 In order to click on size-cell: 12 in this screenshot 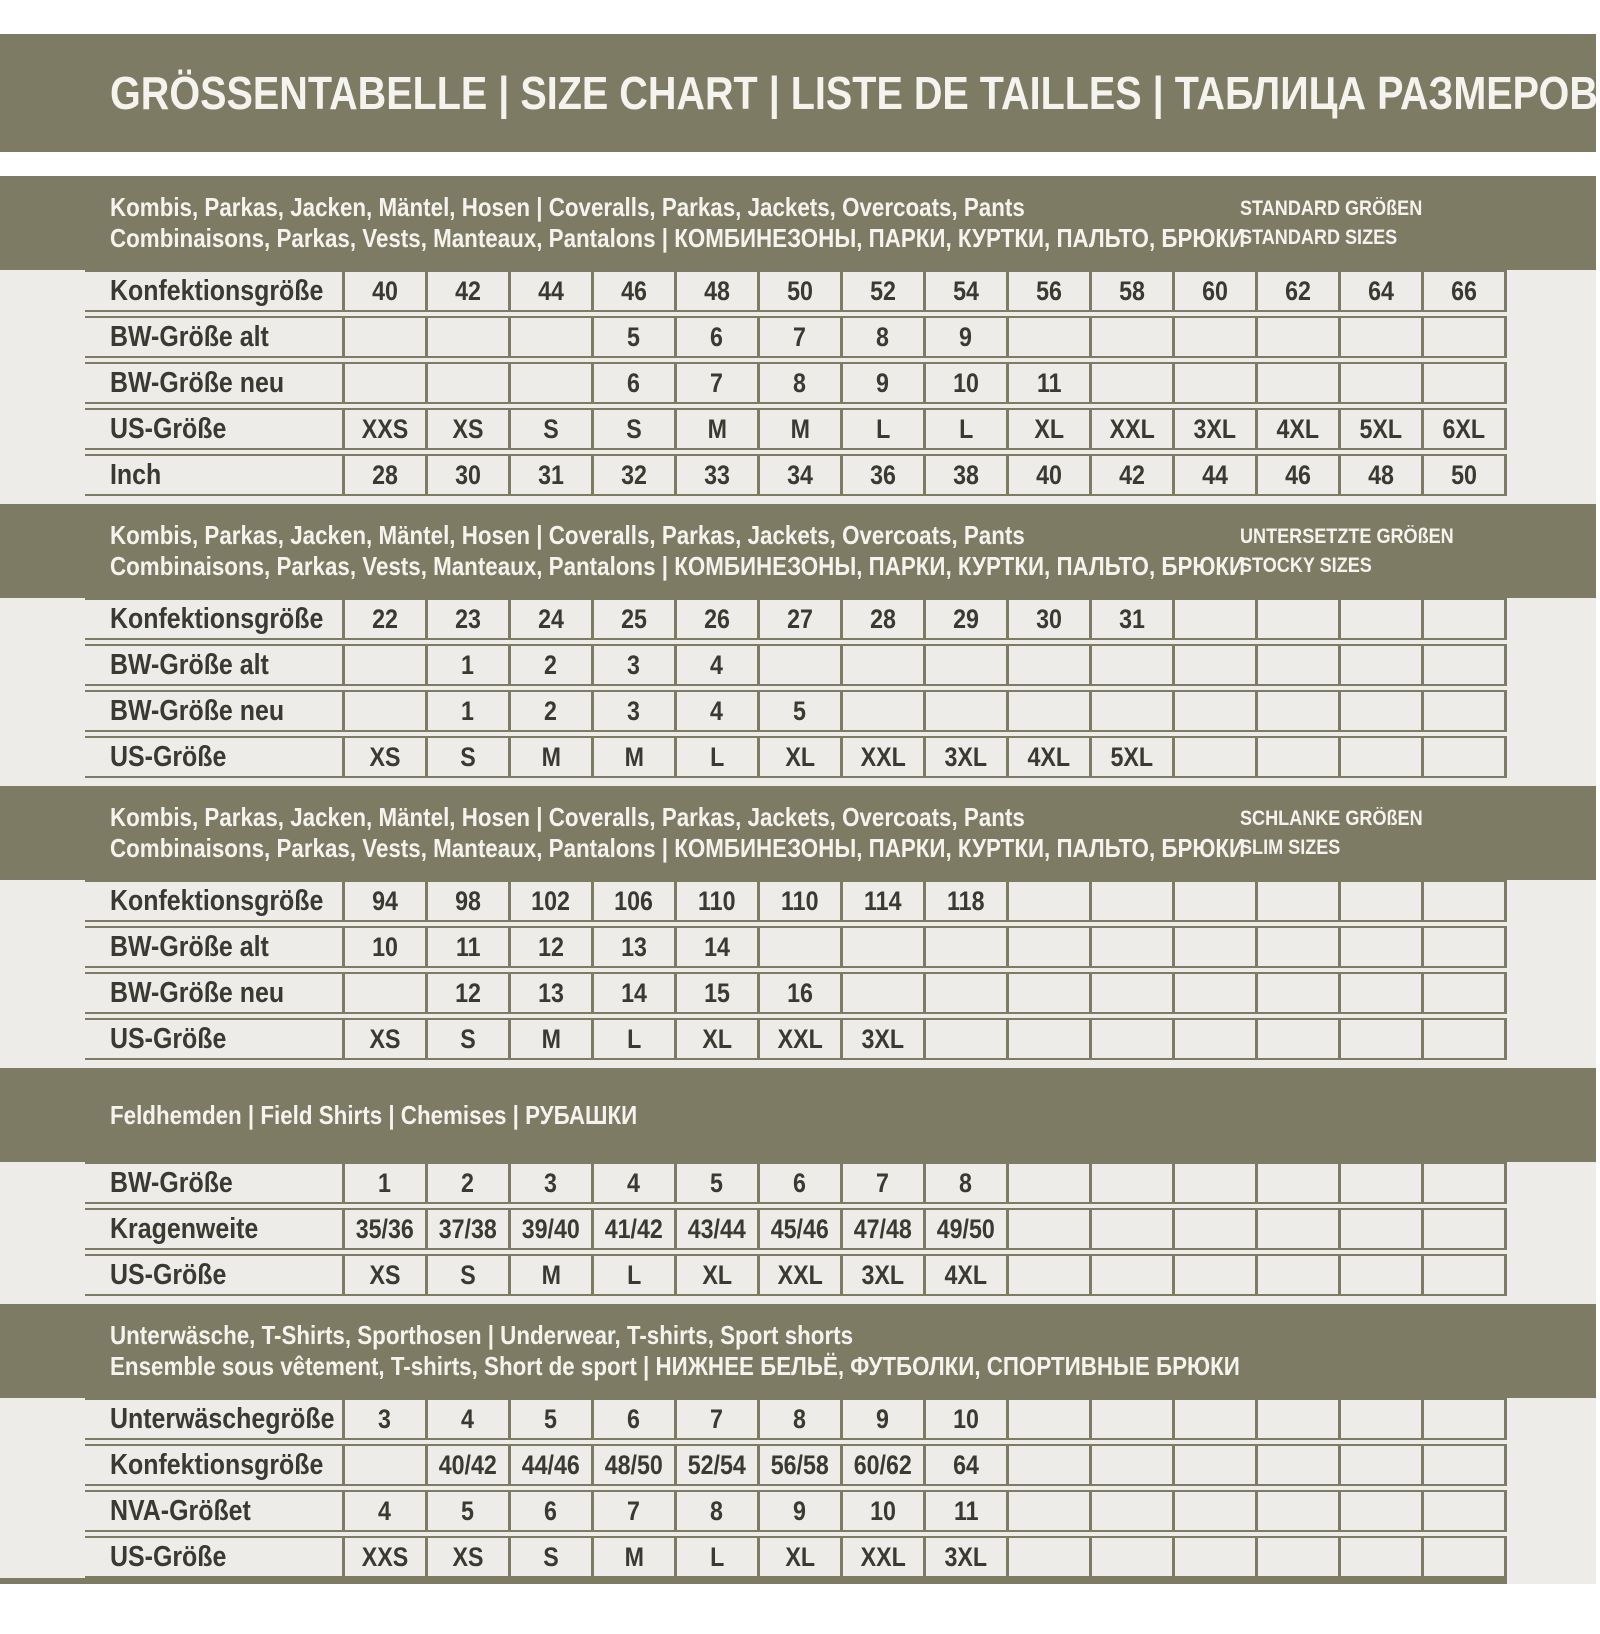, I will do `click(552, 947)`.